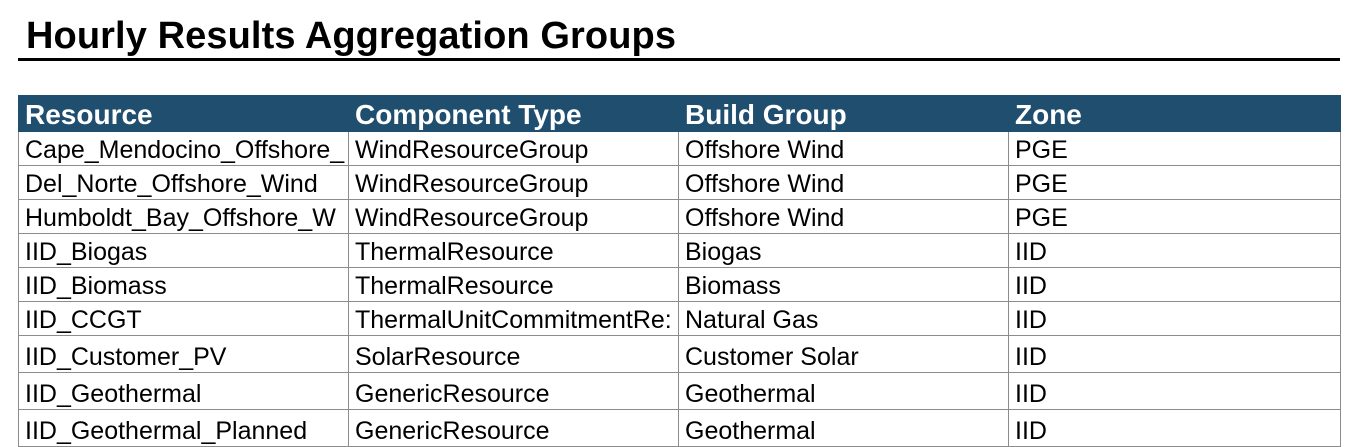 The width and height of the screenshot is (1372, 447). Describe the element at coordinates (183, 318) in the screenshot. I see `cell-resource: IID_CCGT` at that location.